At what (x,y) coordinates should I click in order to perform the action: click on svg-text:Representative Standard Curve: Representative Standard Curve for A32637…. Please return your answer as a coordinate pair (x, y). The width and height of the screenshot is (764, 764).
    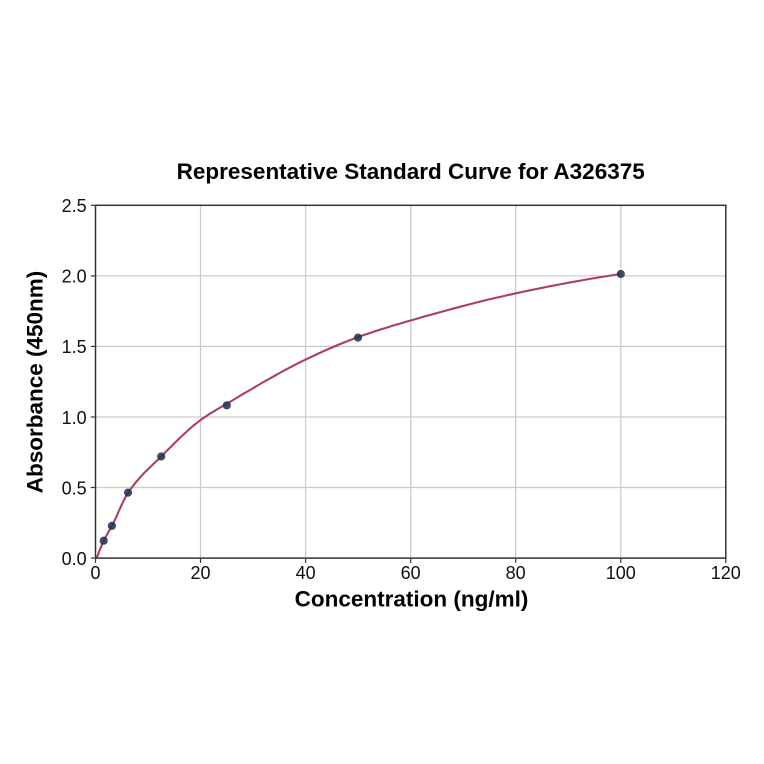
    Looking at the image, I should click on (411, 171).